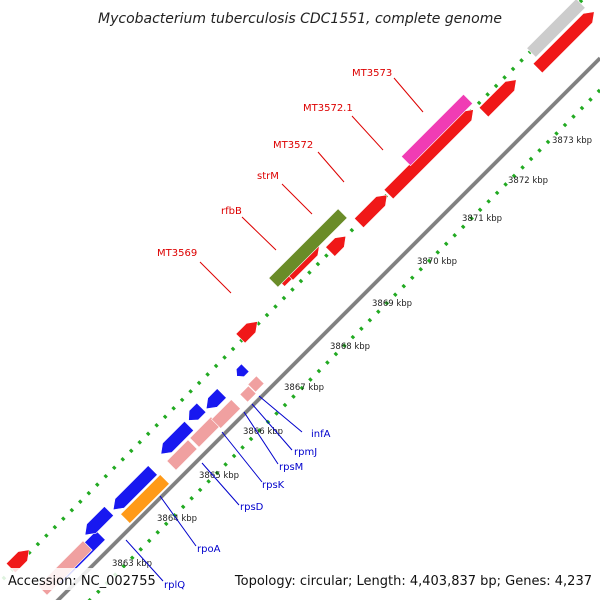 This screenshot has height=600, width=600. Describe the element at coordinates (328, 108) in the screenshot. I see `gene-label-mt3572-1: MT3572.1` at that location.